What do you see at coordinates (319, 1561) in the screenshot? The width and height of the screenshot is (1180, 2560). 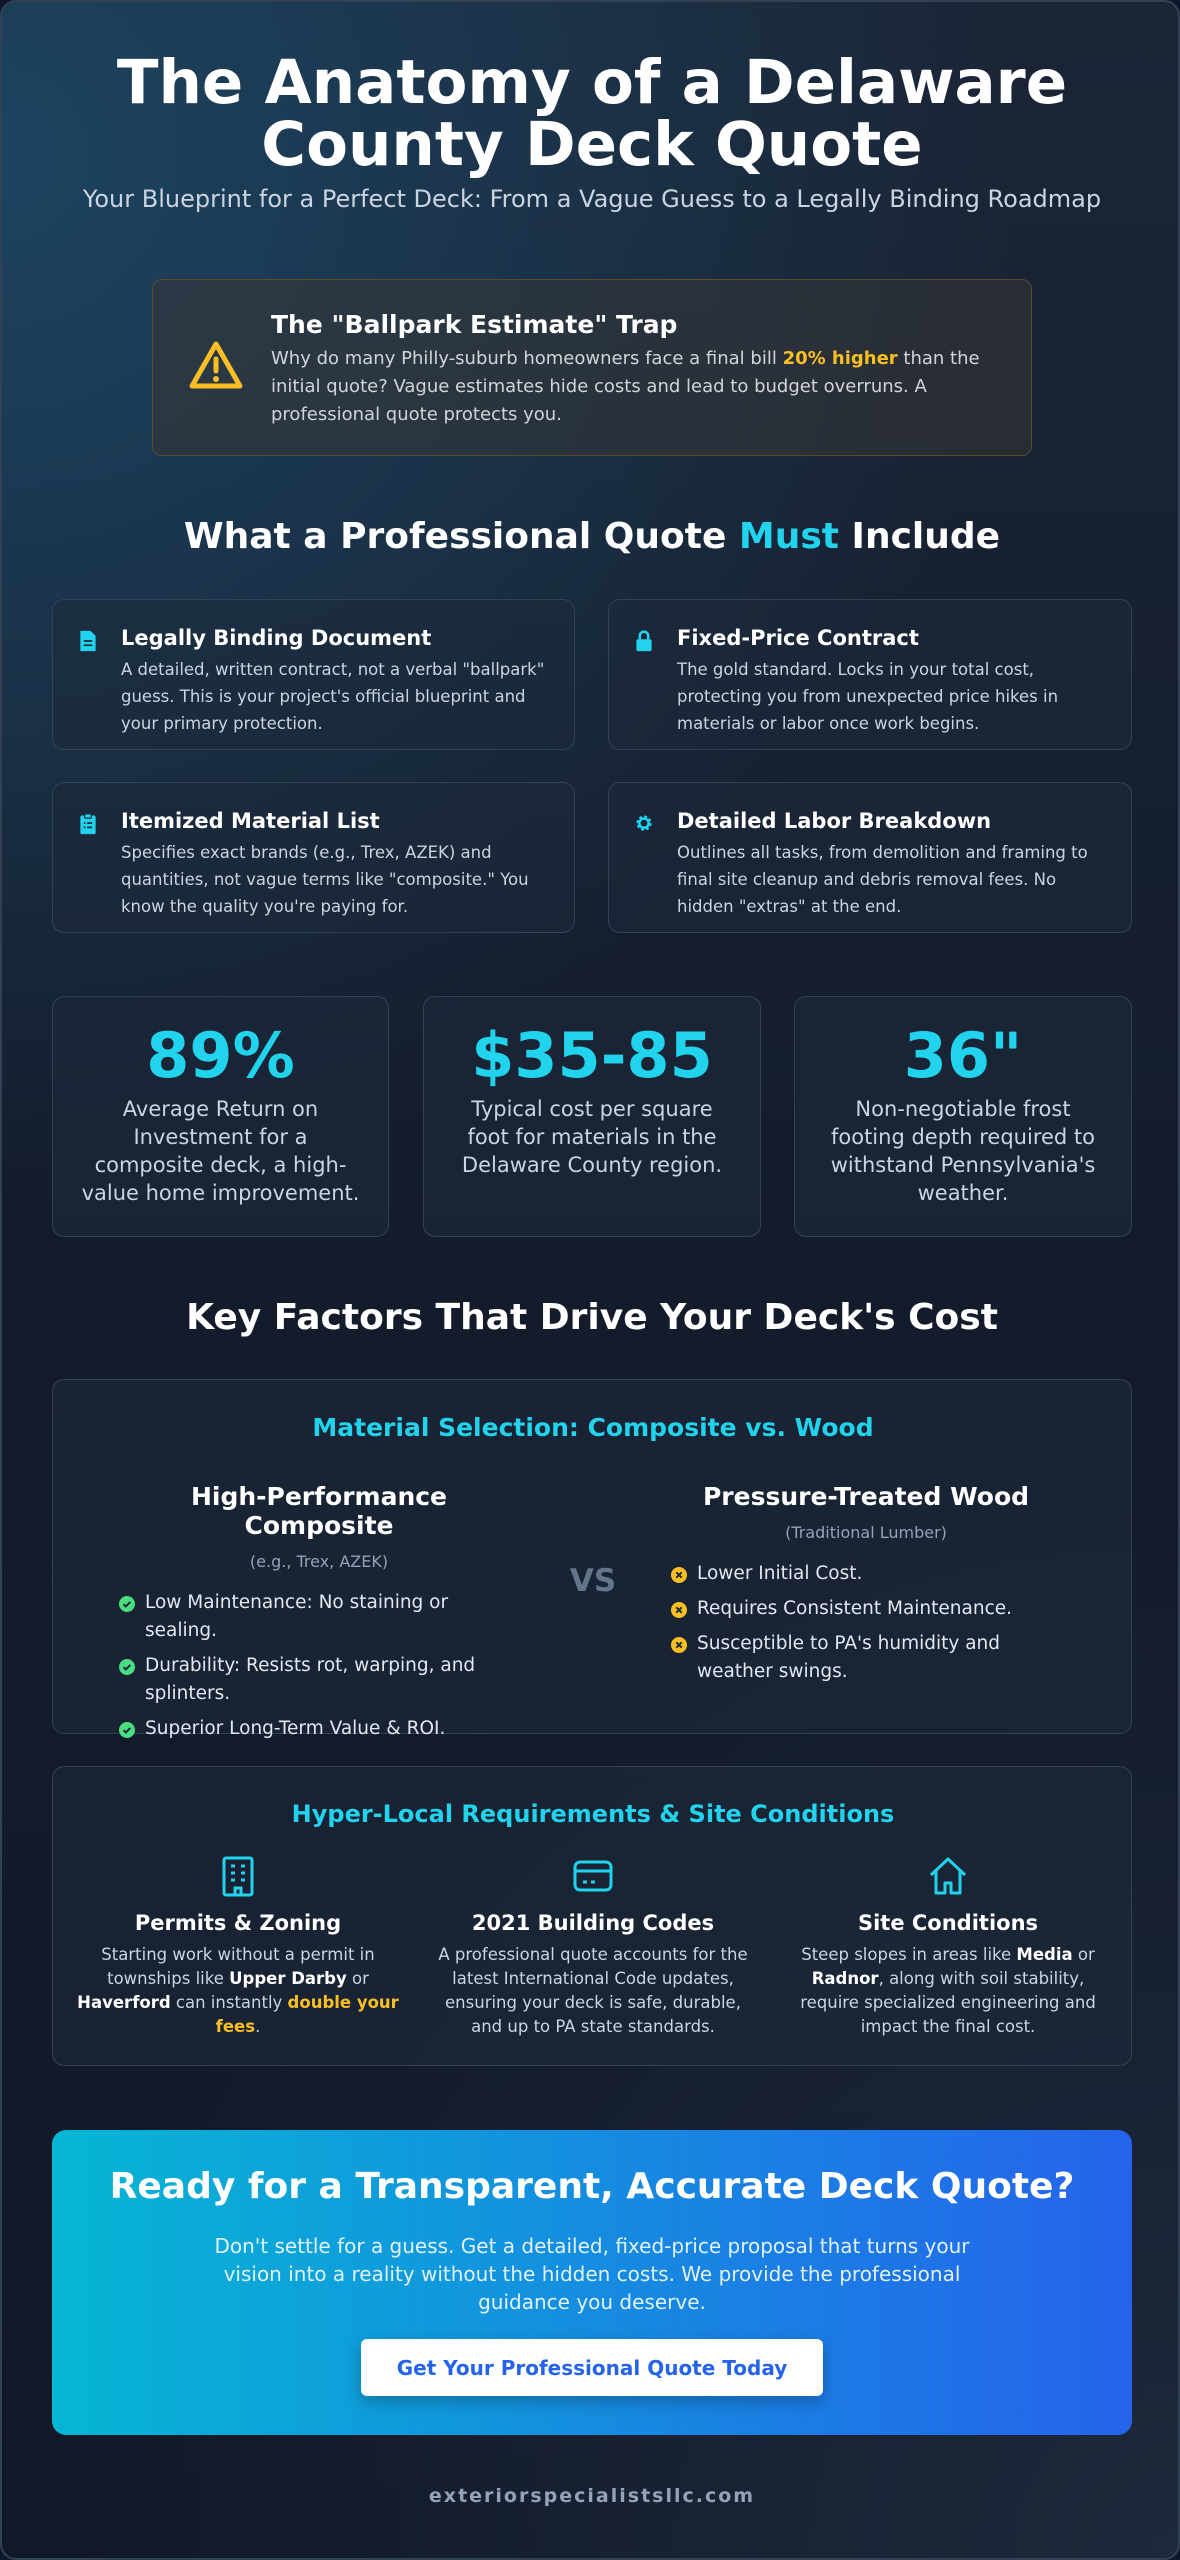 I see `option-note: (e.g., Trex, AZEK)` at bounding box center [319, 1561].